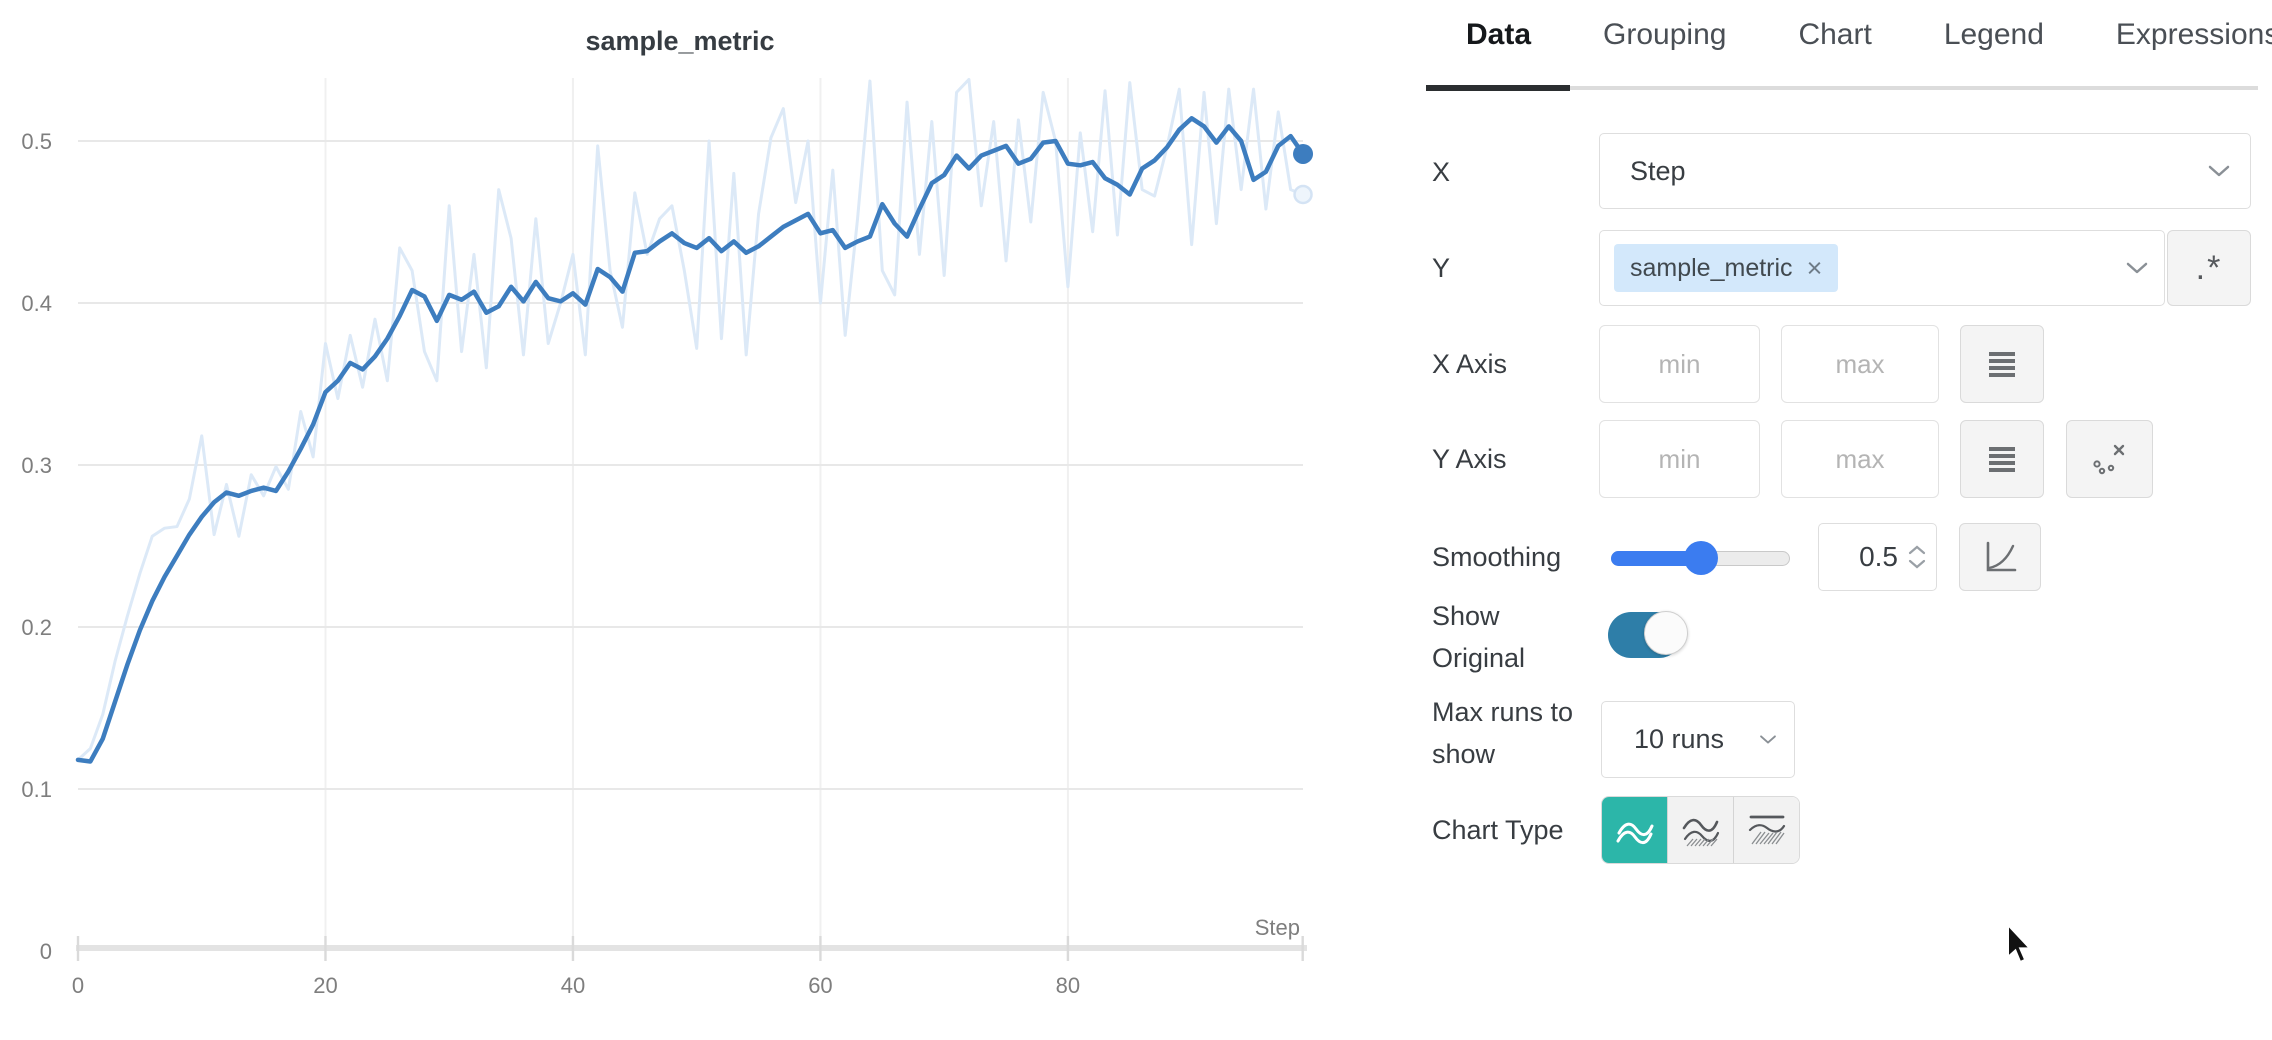 The height and width of the screenshot is (1040, 2272). What do you see at coordinates (1479, 658) in the screenshot?
I see `show-original-label-line2: Original` at bounding box center [1479, 658].